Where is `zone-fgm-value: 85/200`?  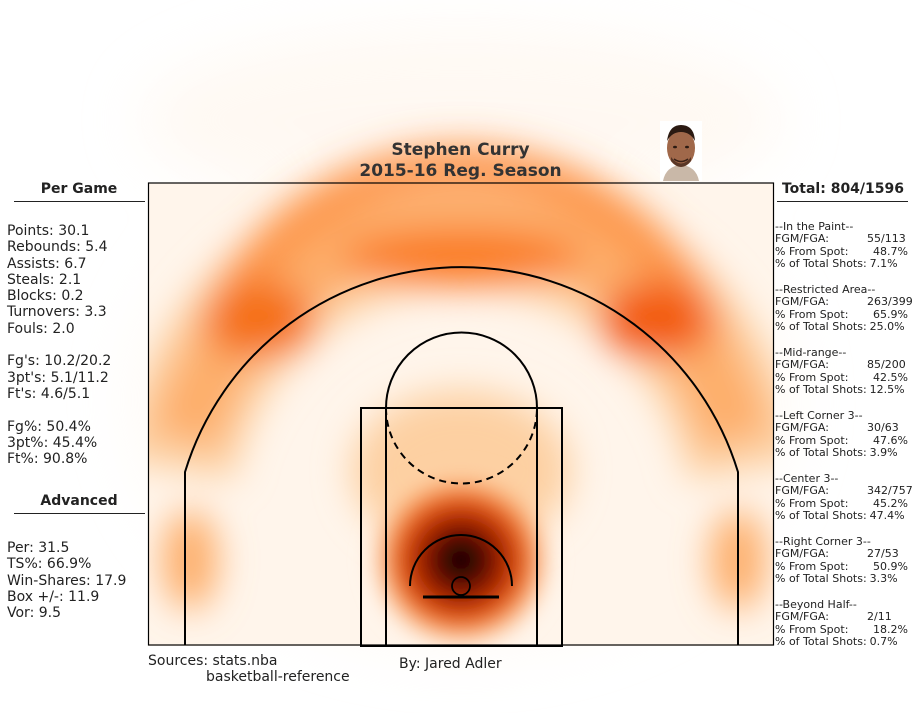 zone-fgm-value: 85/200 is located at coordinates (886, 365).